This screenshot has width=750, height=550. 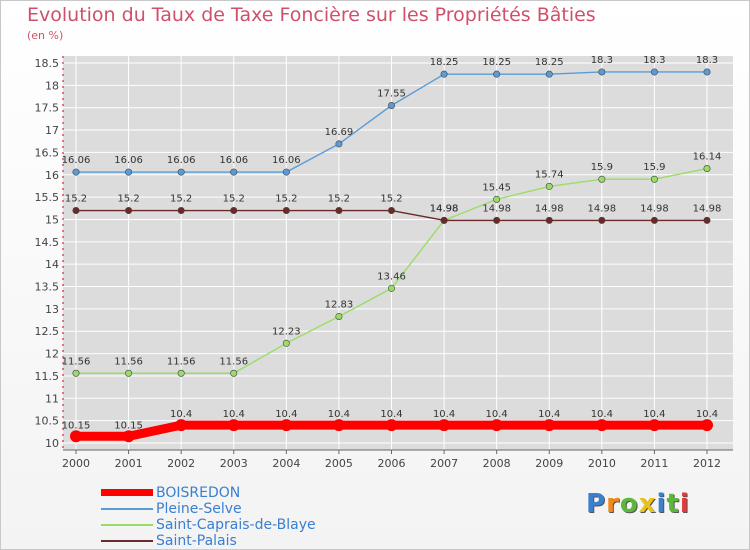 I want to click on x-tick-label: 2011, so click(x=654, y=463).